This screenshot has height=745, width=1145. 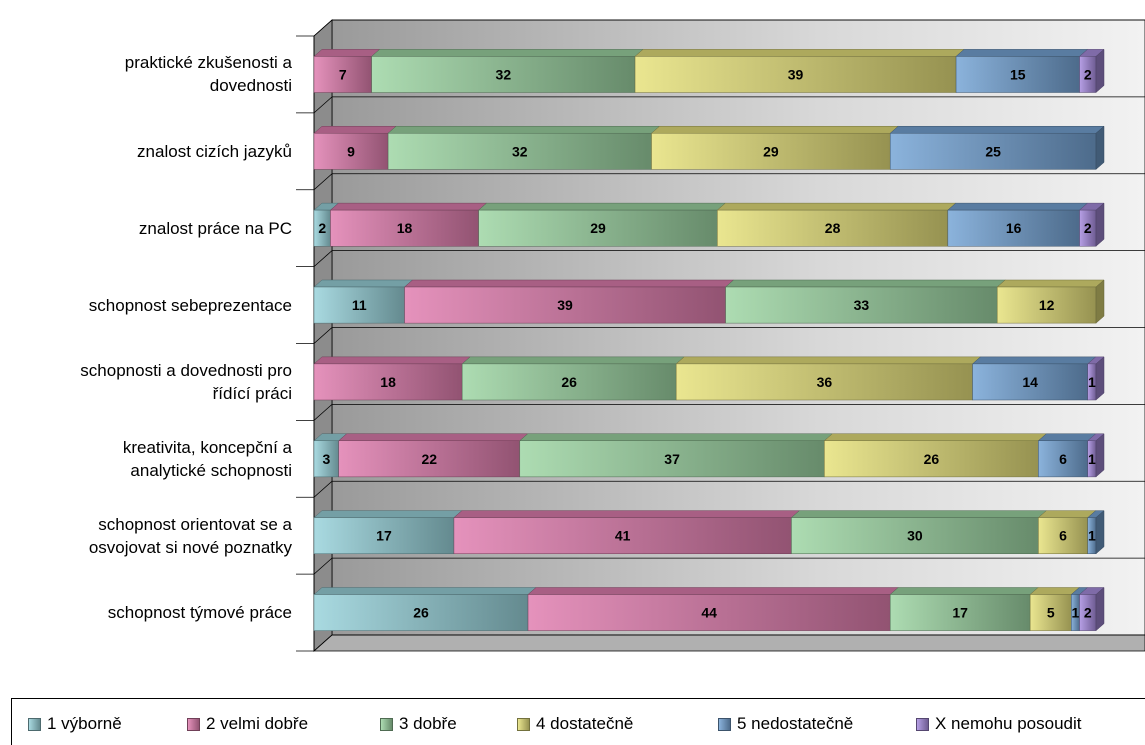 I want to click on data-label: 16, so click(x=1014, y=228).